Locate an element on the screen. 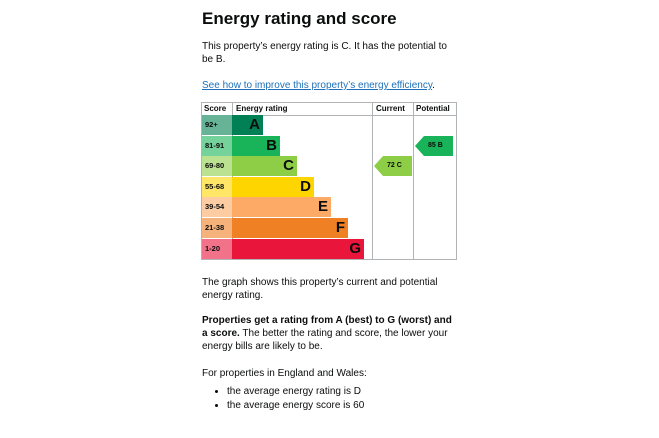 This screenshot has height=438, width=659. score-range-g: 1-20 is located at coordinates (217, 248).